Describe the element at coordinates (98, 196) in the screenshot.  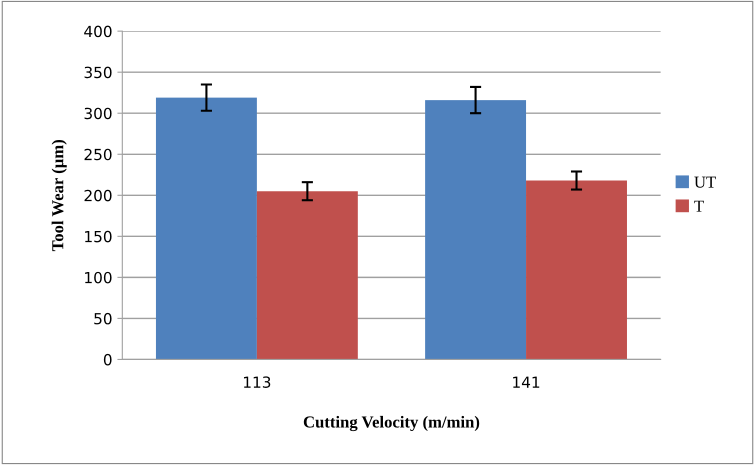
I see `y-tick-label: 200` at that location.